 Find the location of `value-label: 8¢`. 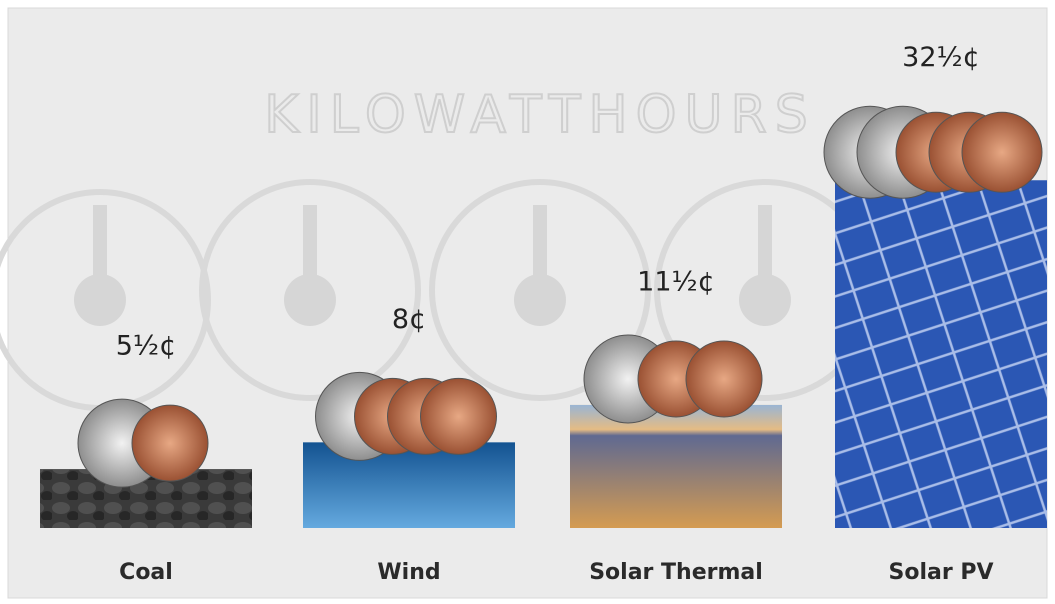

value-label: 8¢ is located at coordinates (409, 319).